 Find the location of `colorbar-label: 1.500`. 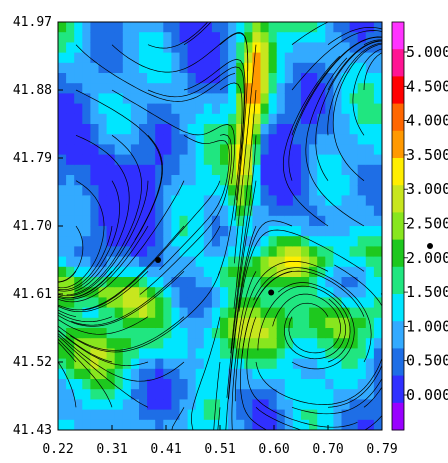

colorbar-label: 1.500 is located at coordinates (427, 292).